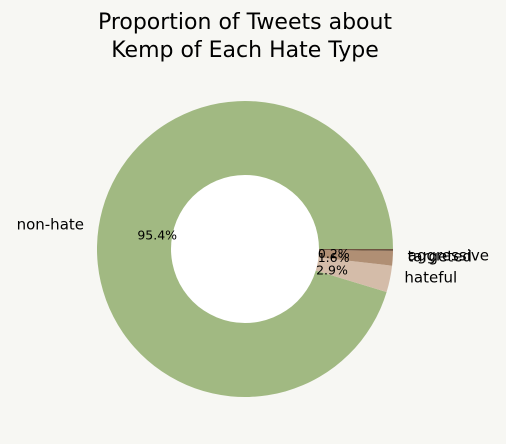  What do you see at coordinates (334, 253) in the screenshot?
I see `pct-label-aggressive: 0.2%` at bounding box center [334, 253].